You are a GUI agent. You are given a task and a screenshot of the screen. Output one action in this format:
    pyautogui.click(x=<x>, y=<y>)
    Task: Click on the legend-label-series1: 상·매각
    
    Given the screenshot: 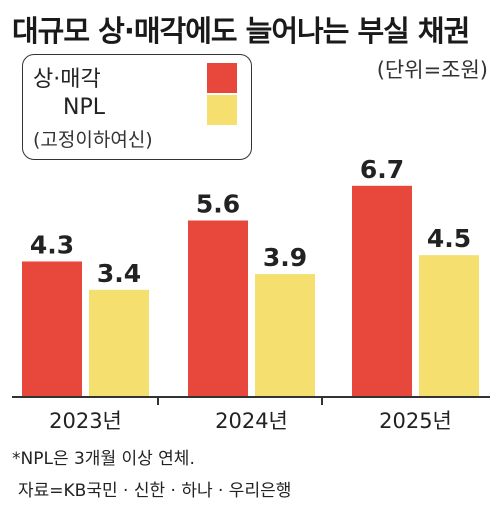 What is the action you would take?
    pyautogui.click(x=67, y=79)
    